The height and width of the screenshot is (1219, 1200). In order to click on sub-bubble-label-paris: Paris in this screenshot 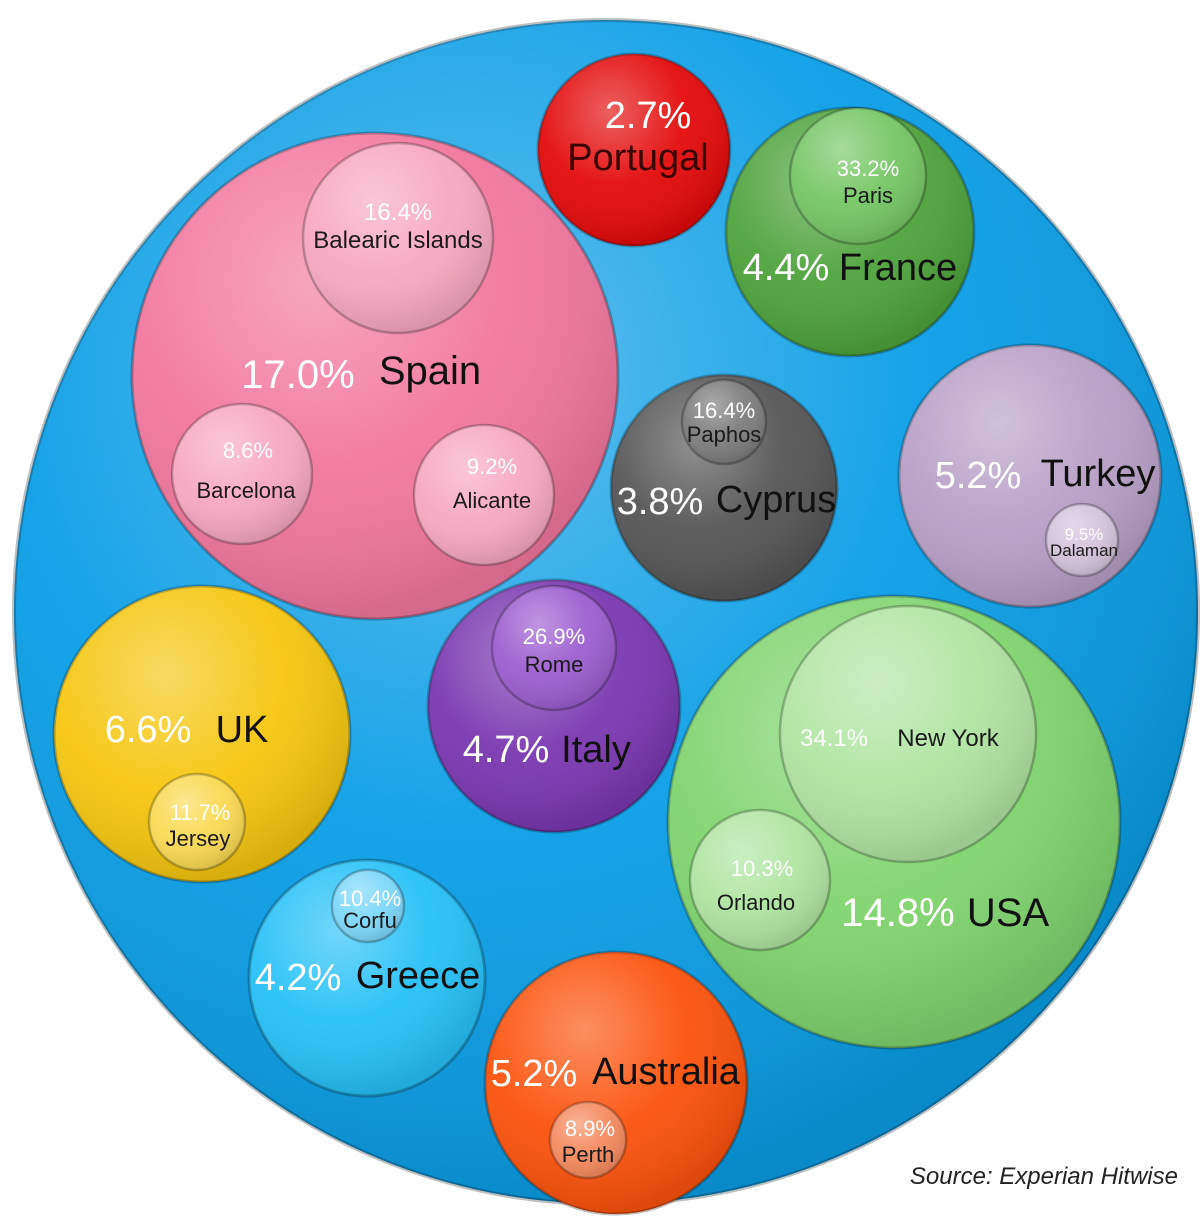, I will do `click(868, 195)`.